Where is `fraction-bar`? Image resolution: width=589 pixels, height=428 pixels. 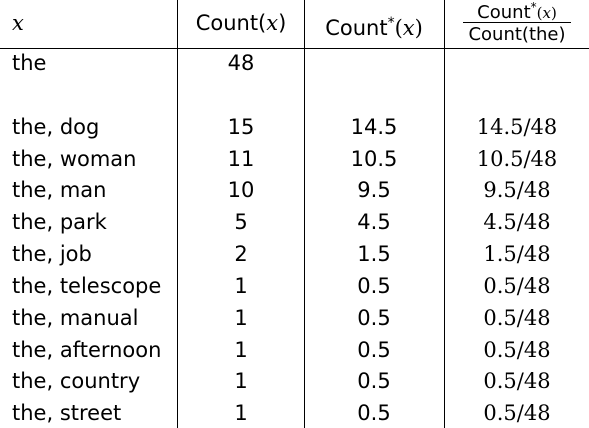 fraction-bar is located at coordinates (517, 22).